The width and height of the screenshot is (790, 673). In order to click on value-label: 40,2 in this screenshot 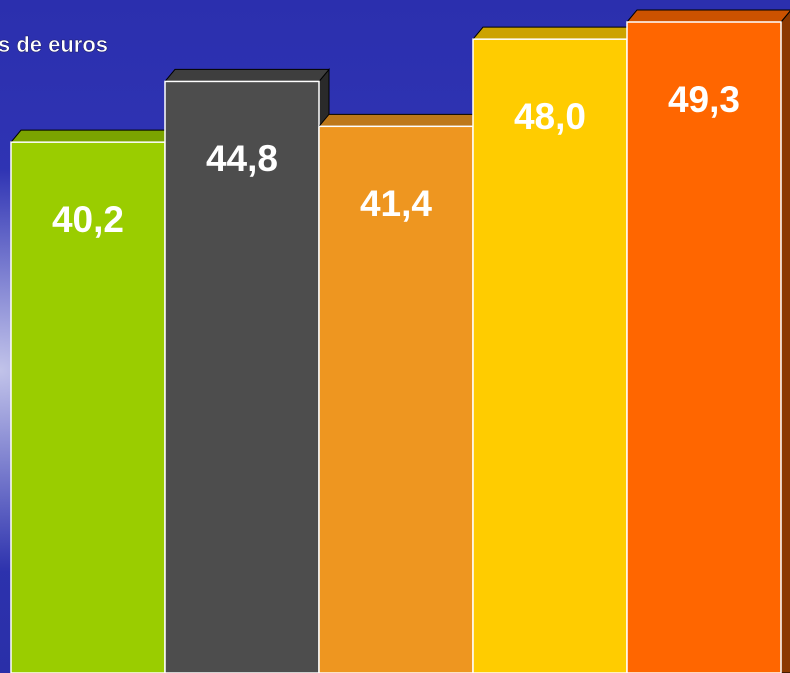, I will do `click(88, 219)`.